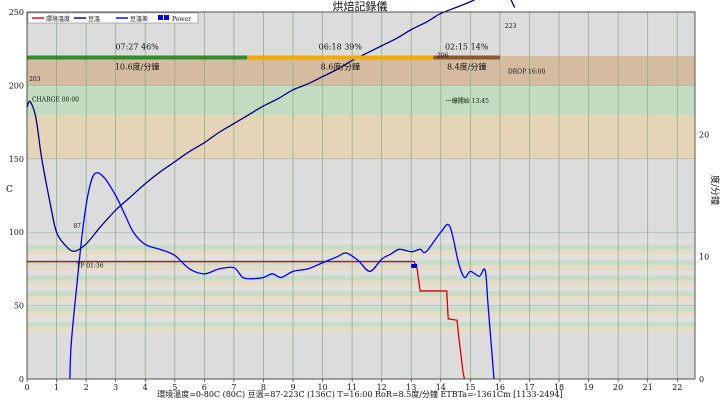  I want to click on legend-label: 豆溫, so click(94, 19).